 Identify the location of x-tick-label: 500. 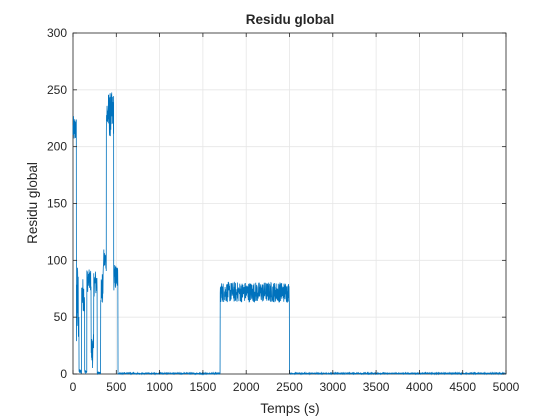
(116, 387).